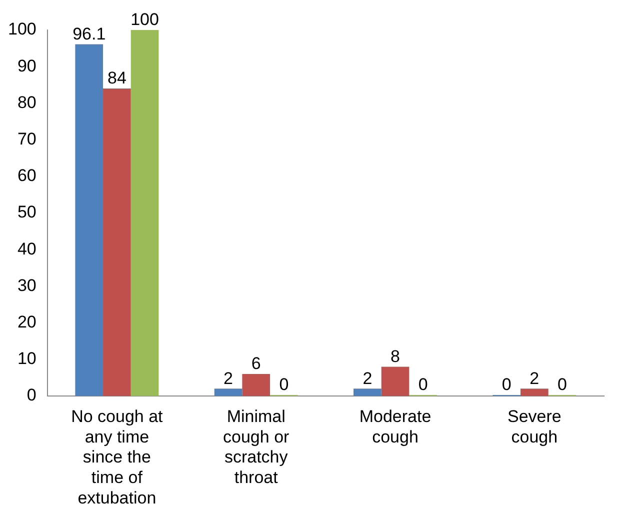 This screenshot has width=634, height=517. I want to click on y-tick-label: 100, so click(22, 29).